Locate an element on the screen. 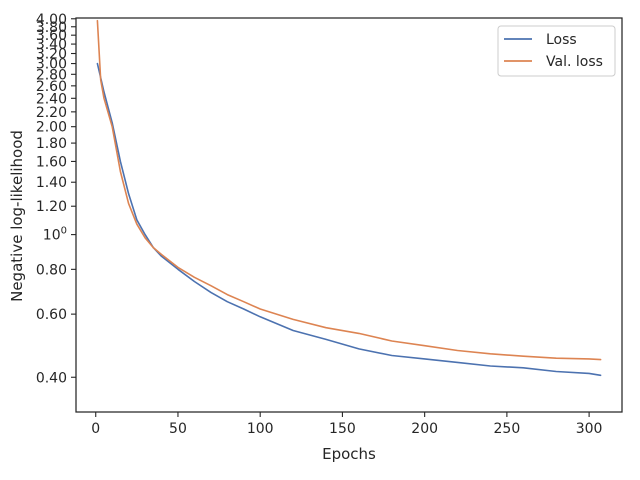 The width and height of the screenshot is (640, 480). legend: Loss Val. loss is located at coordinates (556, 51).